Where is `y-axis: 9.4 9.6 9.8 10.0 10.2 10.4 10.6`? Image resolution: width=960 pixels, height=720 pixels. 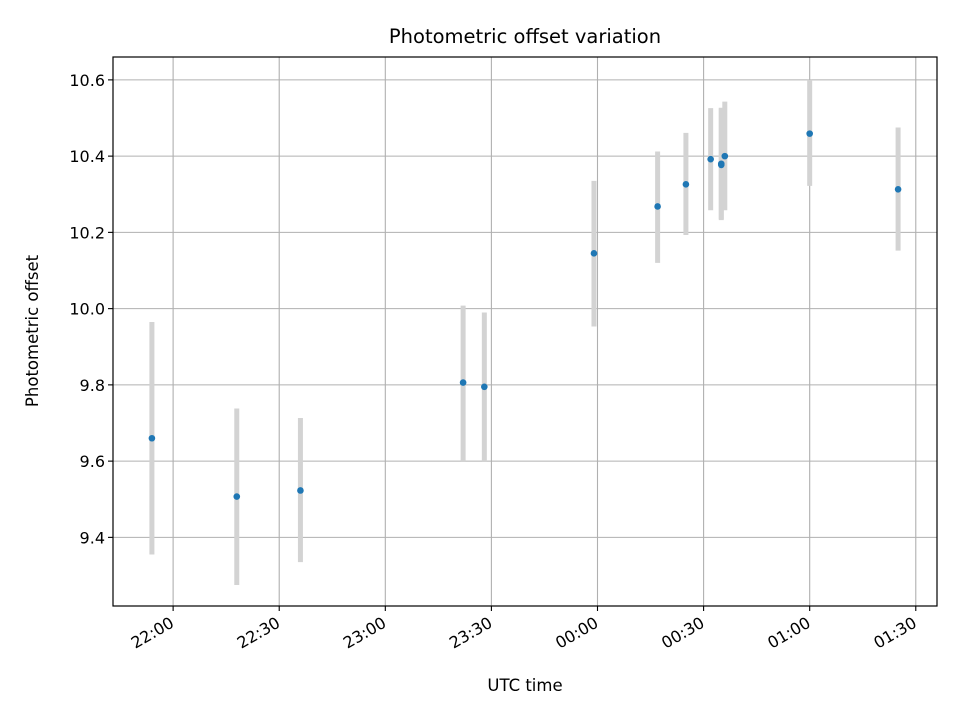
y-axis: 9.4 9.6 9.8 10.0 10.2 10.4 10.6 is located at coordinates (91, 309).